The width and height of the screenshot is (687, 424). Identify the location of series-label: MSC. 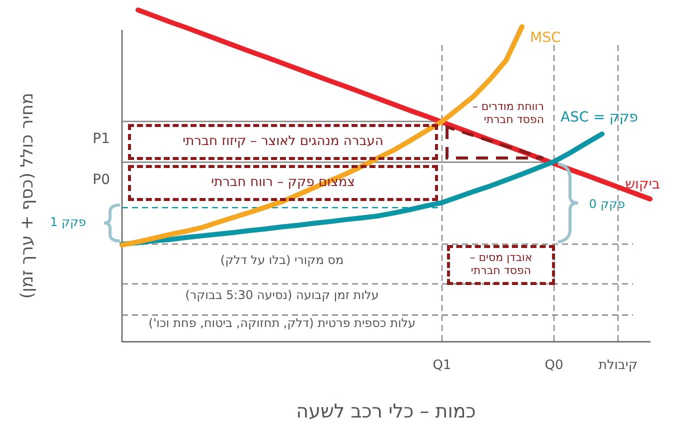
(545, 38).